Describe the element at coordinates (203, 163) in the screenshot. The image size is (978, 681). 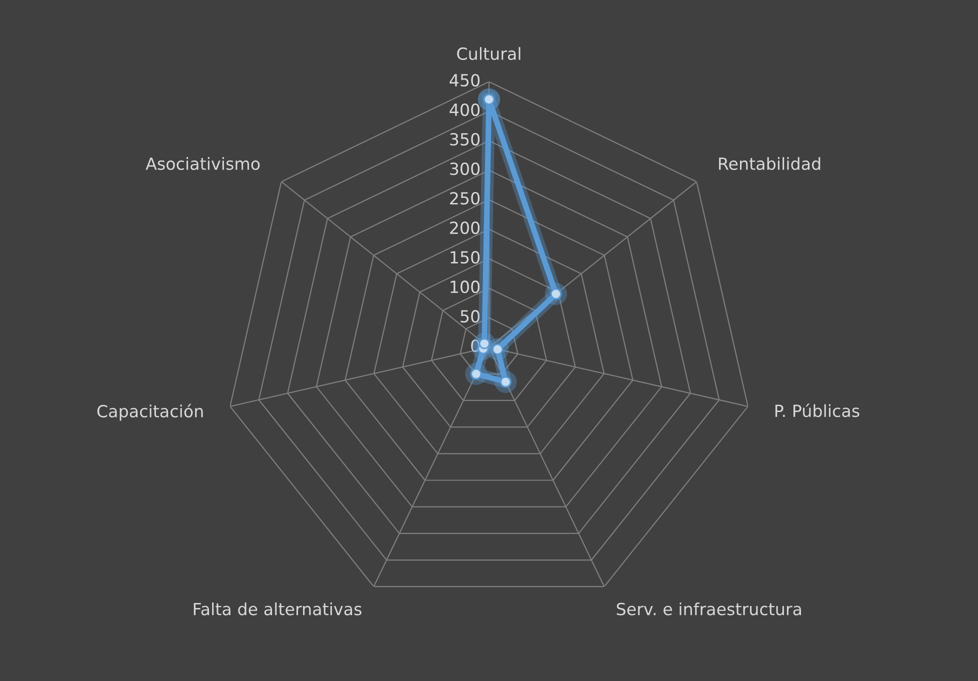
I see `spoke-label: Asociativismo` at that location.